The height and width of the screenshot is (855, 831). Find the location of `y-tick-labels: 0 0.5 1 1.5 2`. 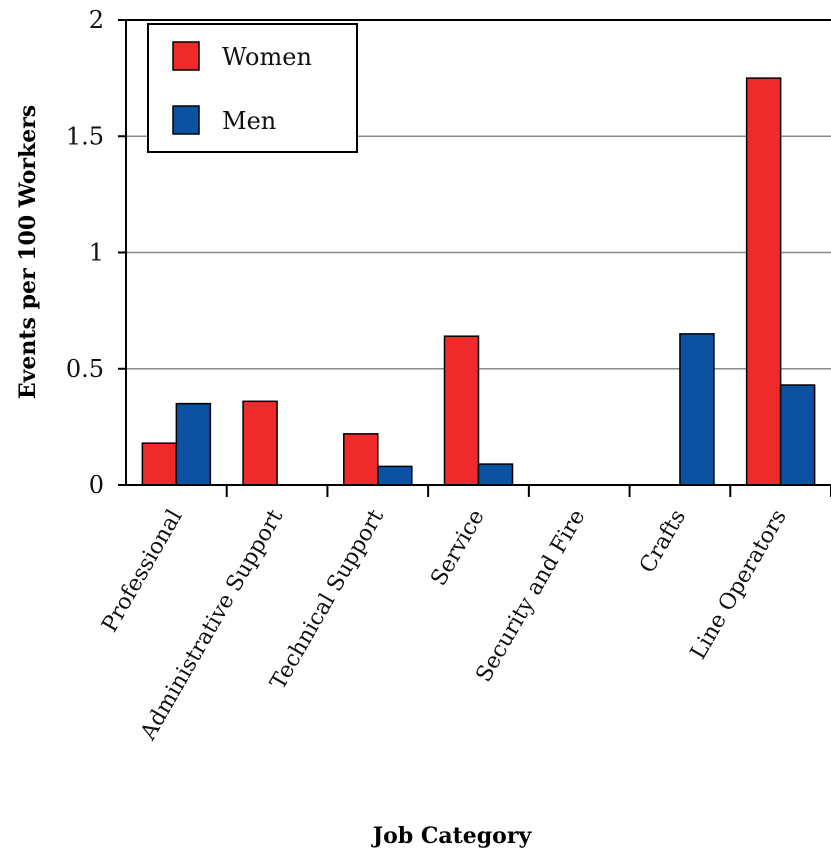

y-tick-labels: 0 0.5 1 1.5 2 is located at coordinates (85, 252).